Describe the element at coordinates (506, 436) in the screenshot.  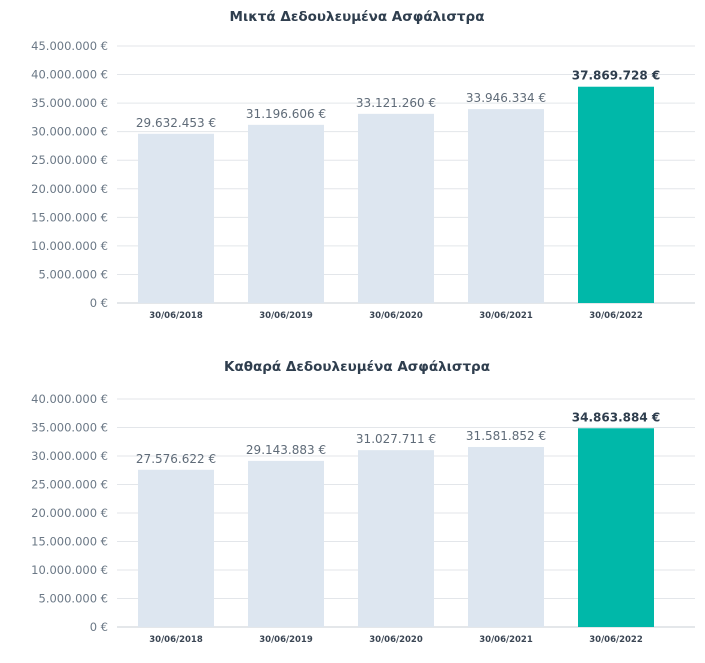
I see `data-label: 31.581.852 €` at that location.